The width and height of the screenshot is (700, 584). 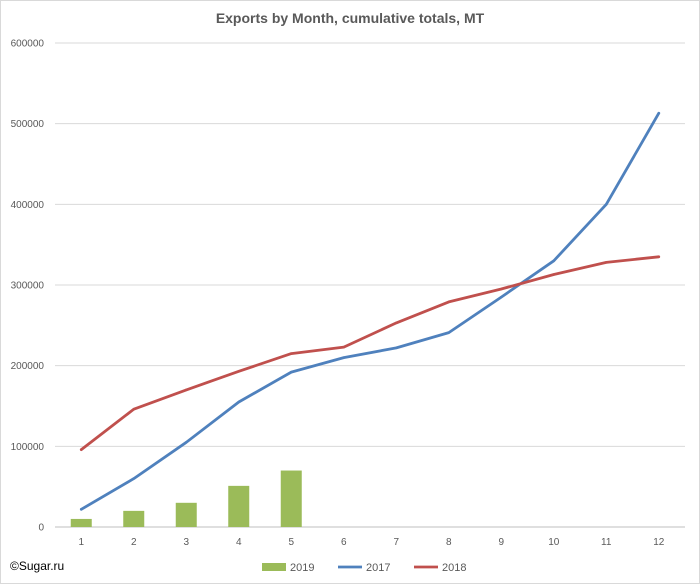 What do you see at coordinates (37, 566) in the screenshot?
I see `credit-text: ©Sugar.ru` at bounding box center [37, 566].